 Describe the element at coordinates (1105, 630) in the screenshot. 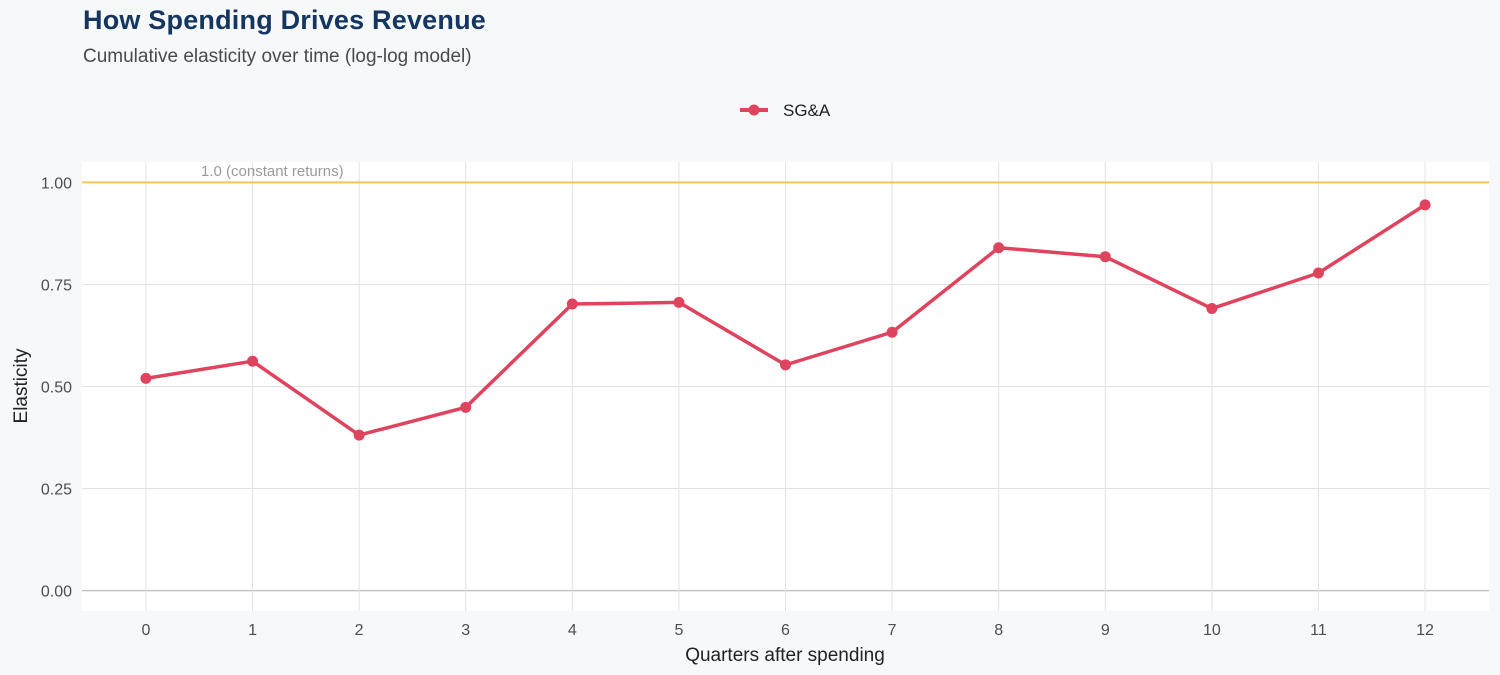

I see `x-tick-label: 9` at that location.